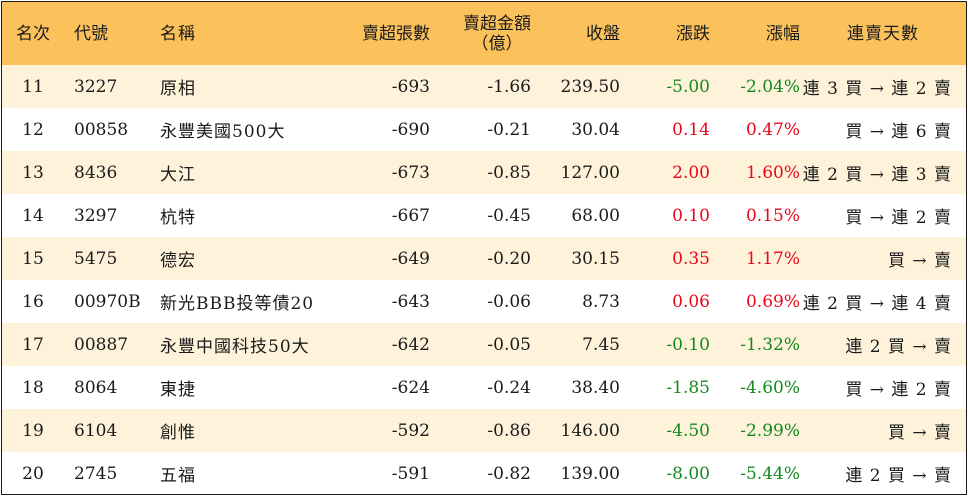  What do you see at coordinates (772, 258) in the screenshot?
I see `cell-change-pct: 1.17%` at bounding box center [772, 258].